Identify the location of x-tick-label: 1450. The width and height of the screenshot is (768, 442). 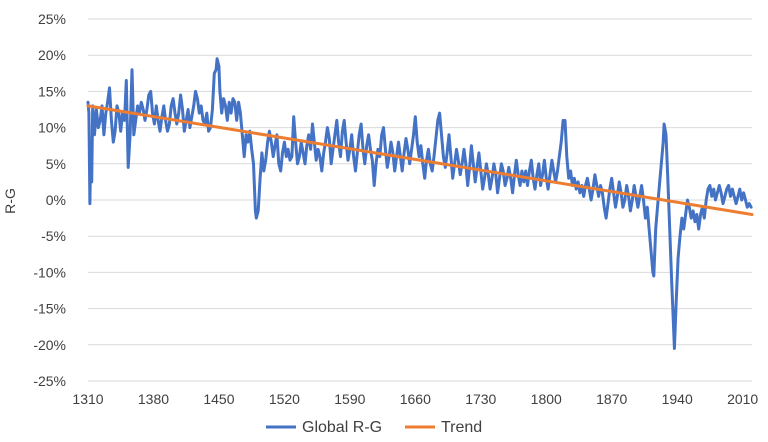
(218, 399).